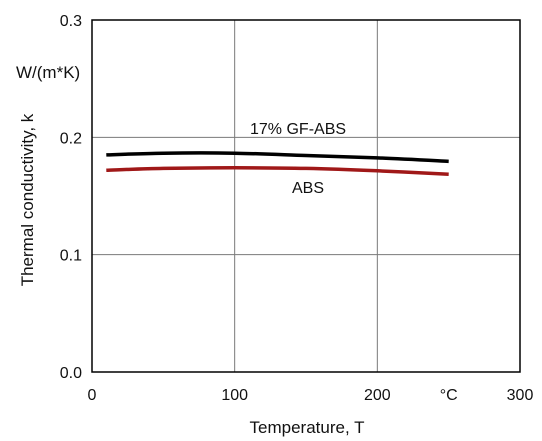 The image size is (542, 441). What do you see at coordinates (520, 395) in the screenshot?
I see `x-tick-label: 300` at bounding box center [520, 395].